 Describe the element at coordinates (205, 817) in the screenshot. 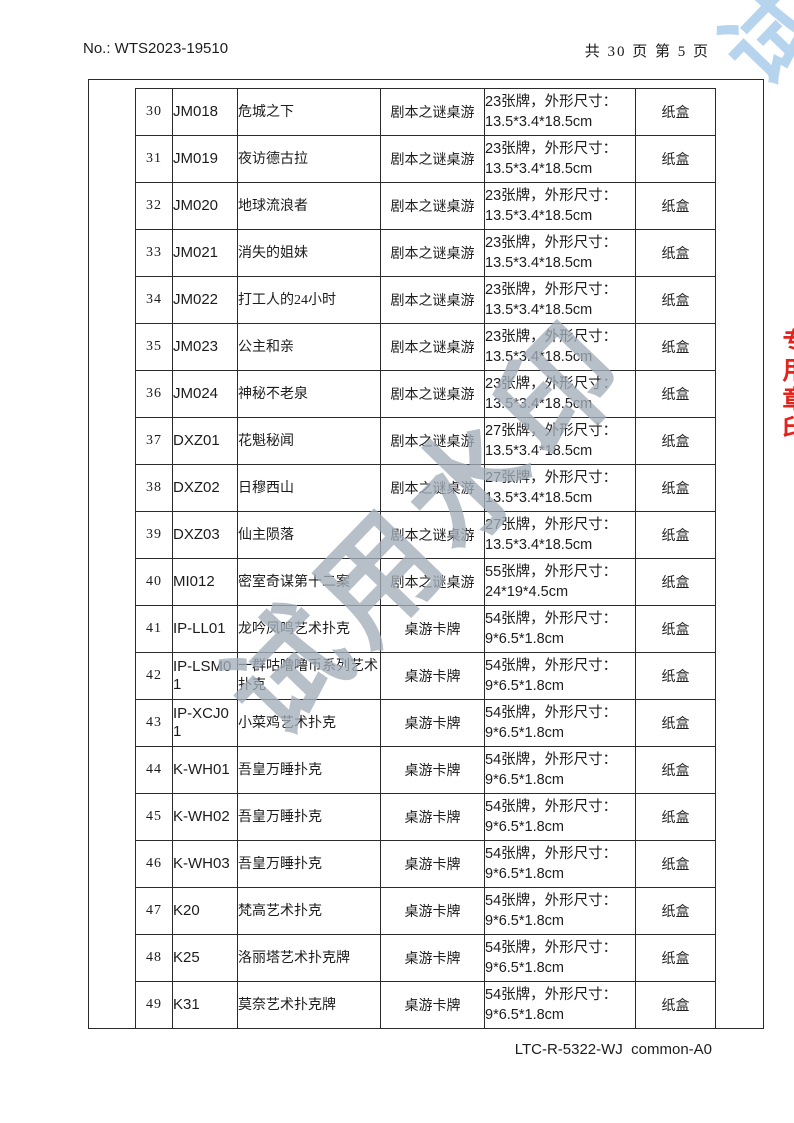

I see `item-code-cell: K-WH02` at that location.